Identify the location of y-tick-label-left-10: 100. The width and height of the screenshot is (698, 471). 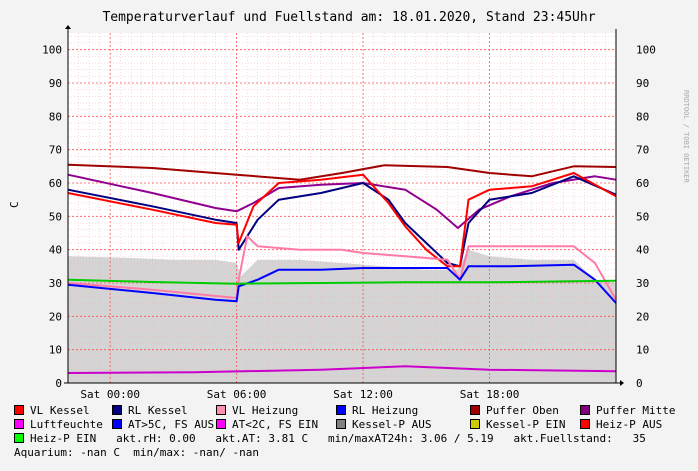
(52, 50).